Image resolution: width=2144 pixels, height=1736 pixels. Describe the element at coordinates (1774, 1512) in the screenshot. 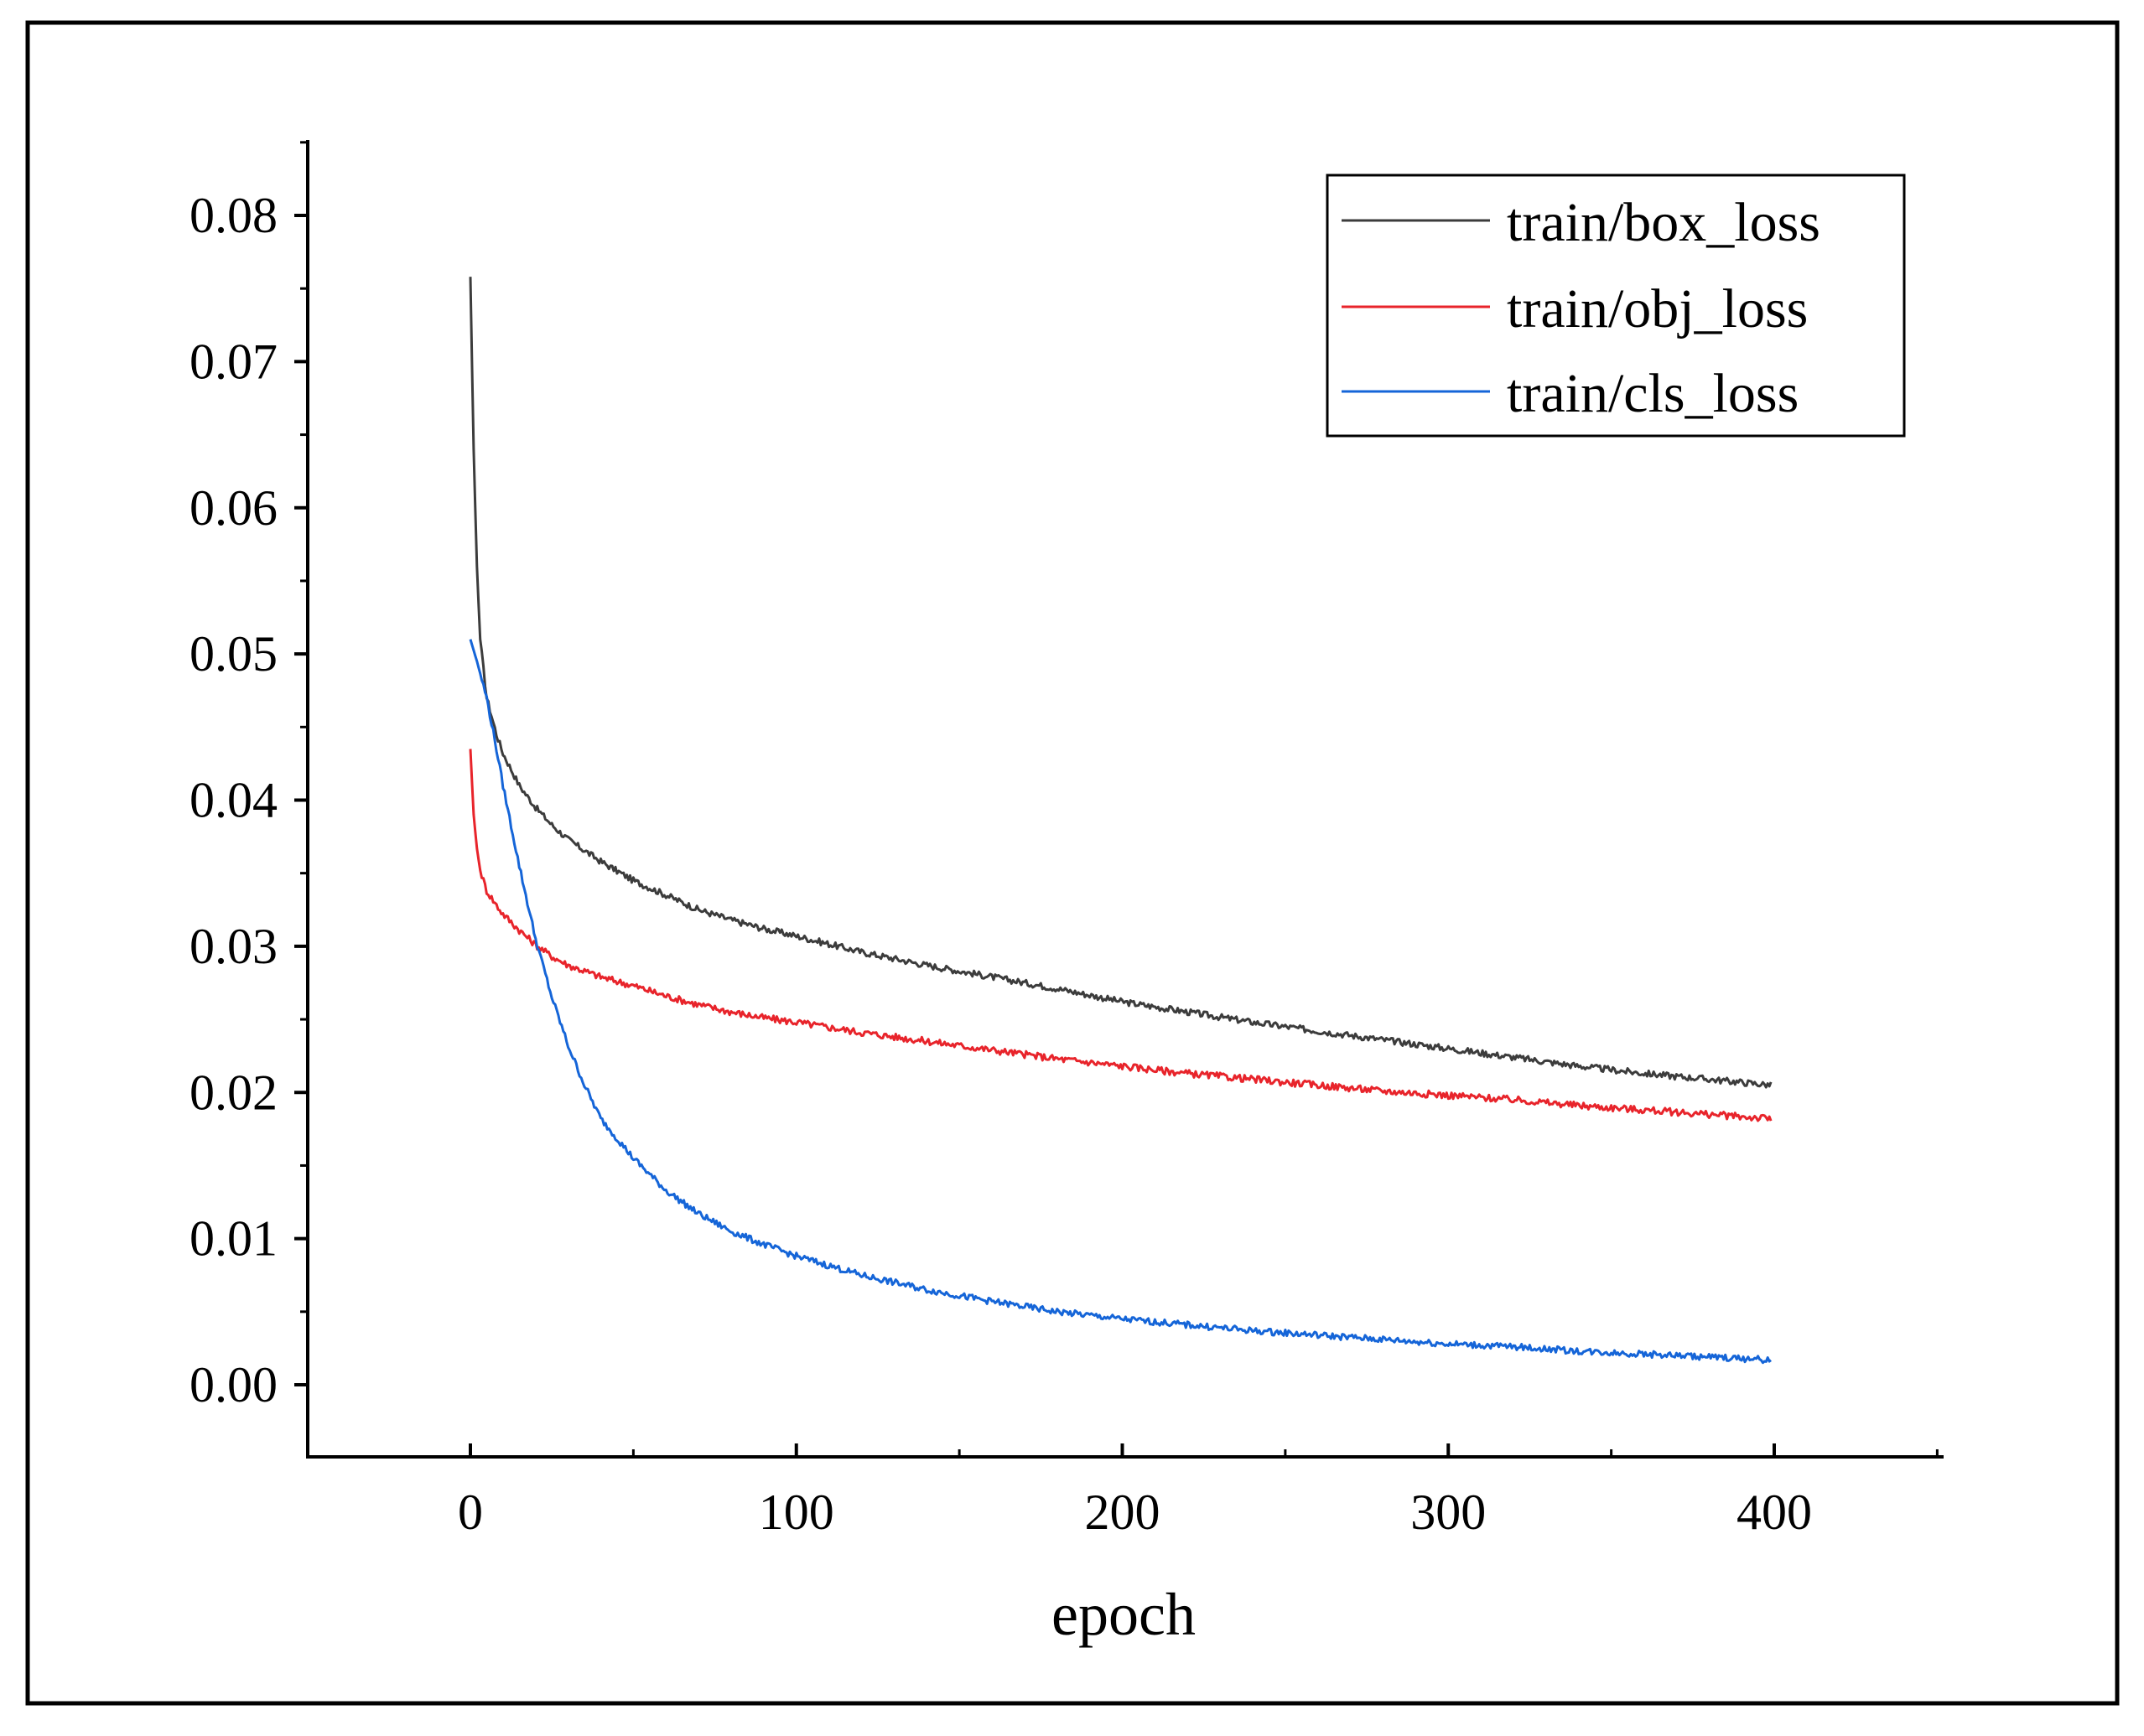

I see `x-tick-label: 400` at that location.